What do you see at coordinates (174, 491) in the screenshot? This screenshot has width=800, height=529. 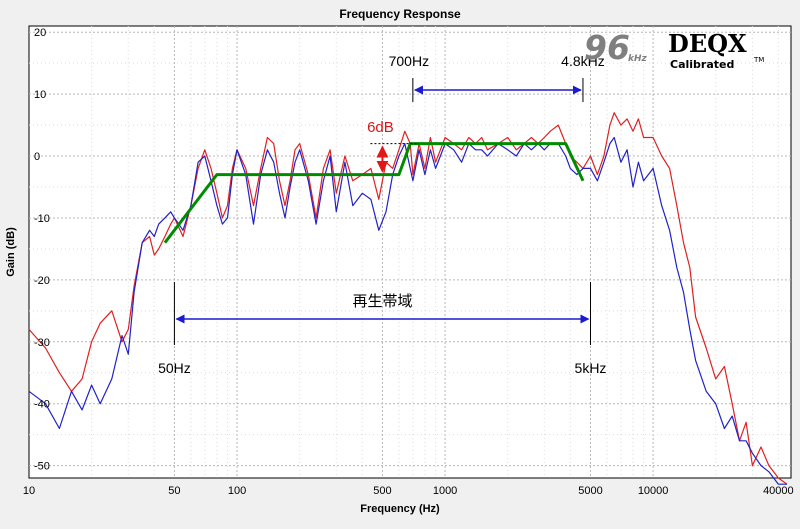 I see `x-tick-label: 50` at bounding box center [174, 491].